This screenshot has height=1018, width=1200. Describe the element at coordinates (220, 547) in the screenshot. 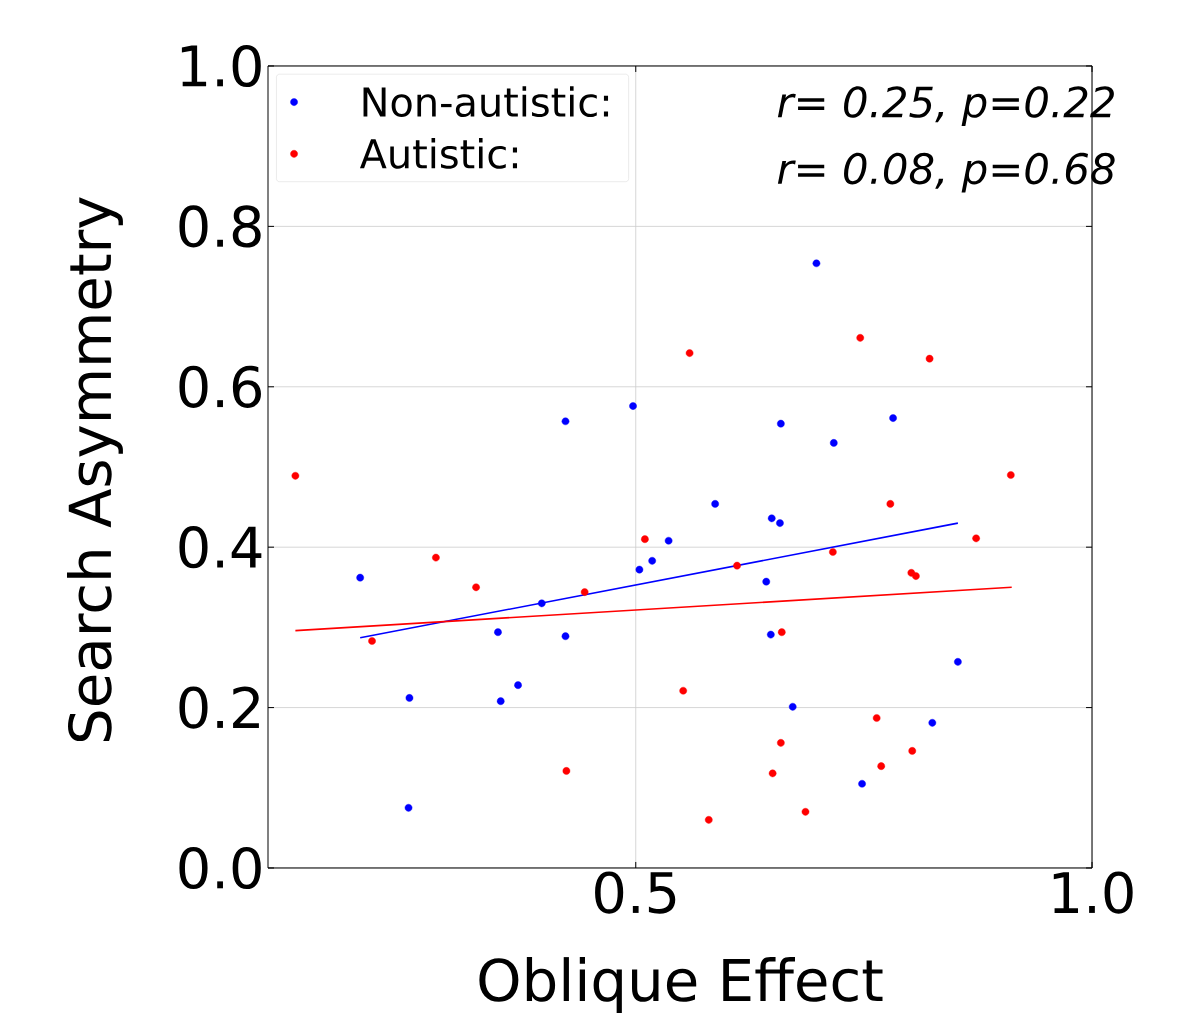

I see `y-tick-label: 0.4` at that location.